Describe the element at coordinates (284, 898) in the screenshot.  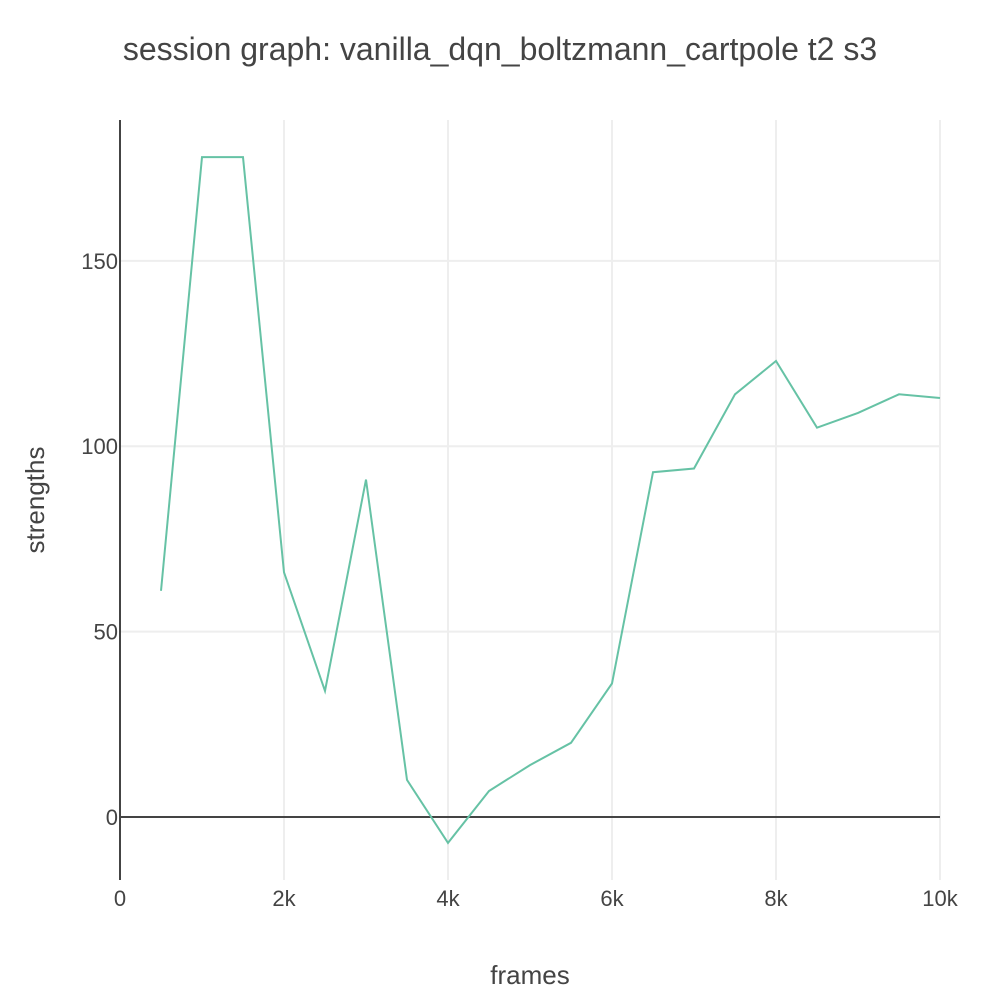
I see `x-tick-label: 2k` at that location.